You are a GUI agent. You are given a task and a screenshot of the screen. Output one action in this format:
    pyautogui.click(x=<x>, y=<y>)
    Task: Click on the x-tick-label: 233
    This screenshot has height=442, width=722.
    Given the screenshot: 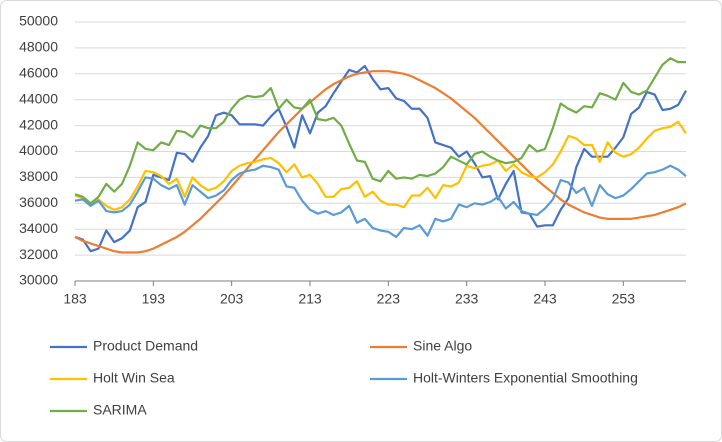 What is the action you would take?
    pyautogui.click(x=467, y=299)
    